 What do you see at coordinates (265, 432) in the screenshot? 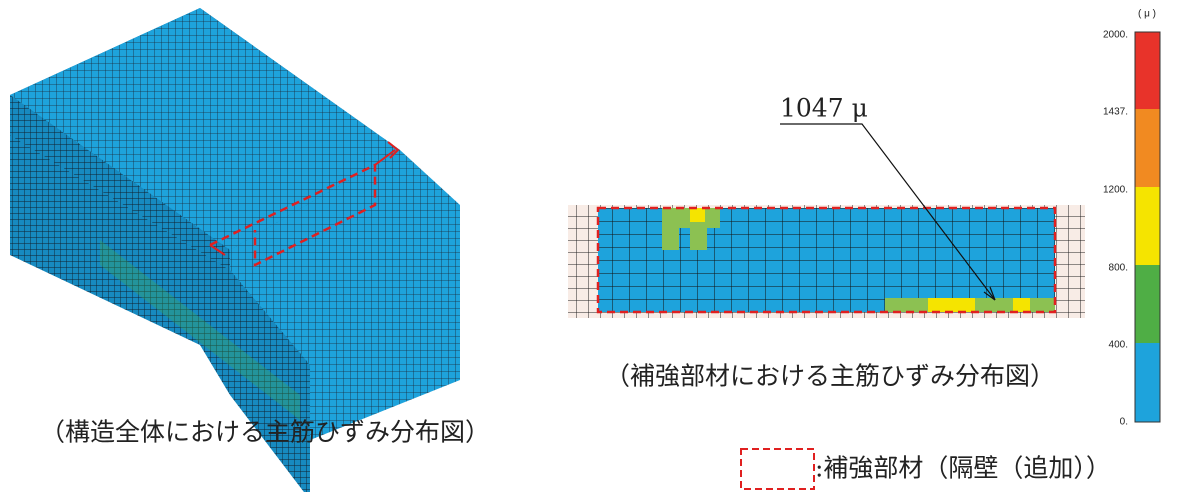
I see `caption: （構造全体における主筋ひずみ分布図）` at bounding box center [265, 432].